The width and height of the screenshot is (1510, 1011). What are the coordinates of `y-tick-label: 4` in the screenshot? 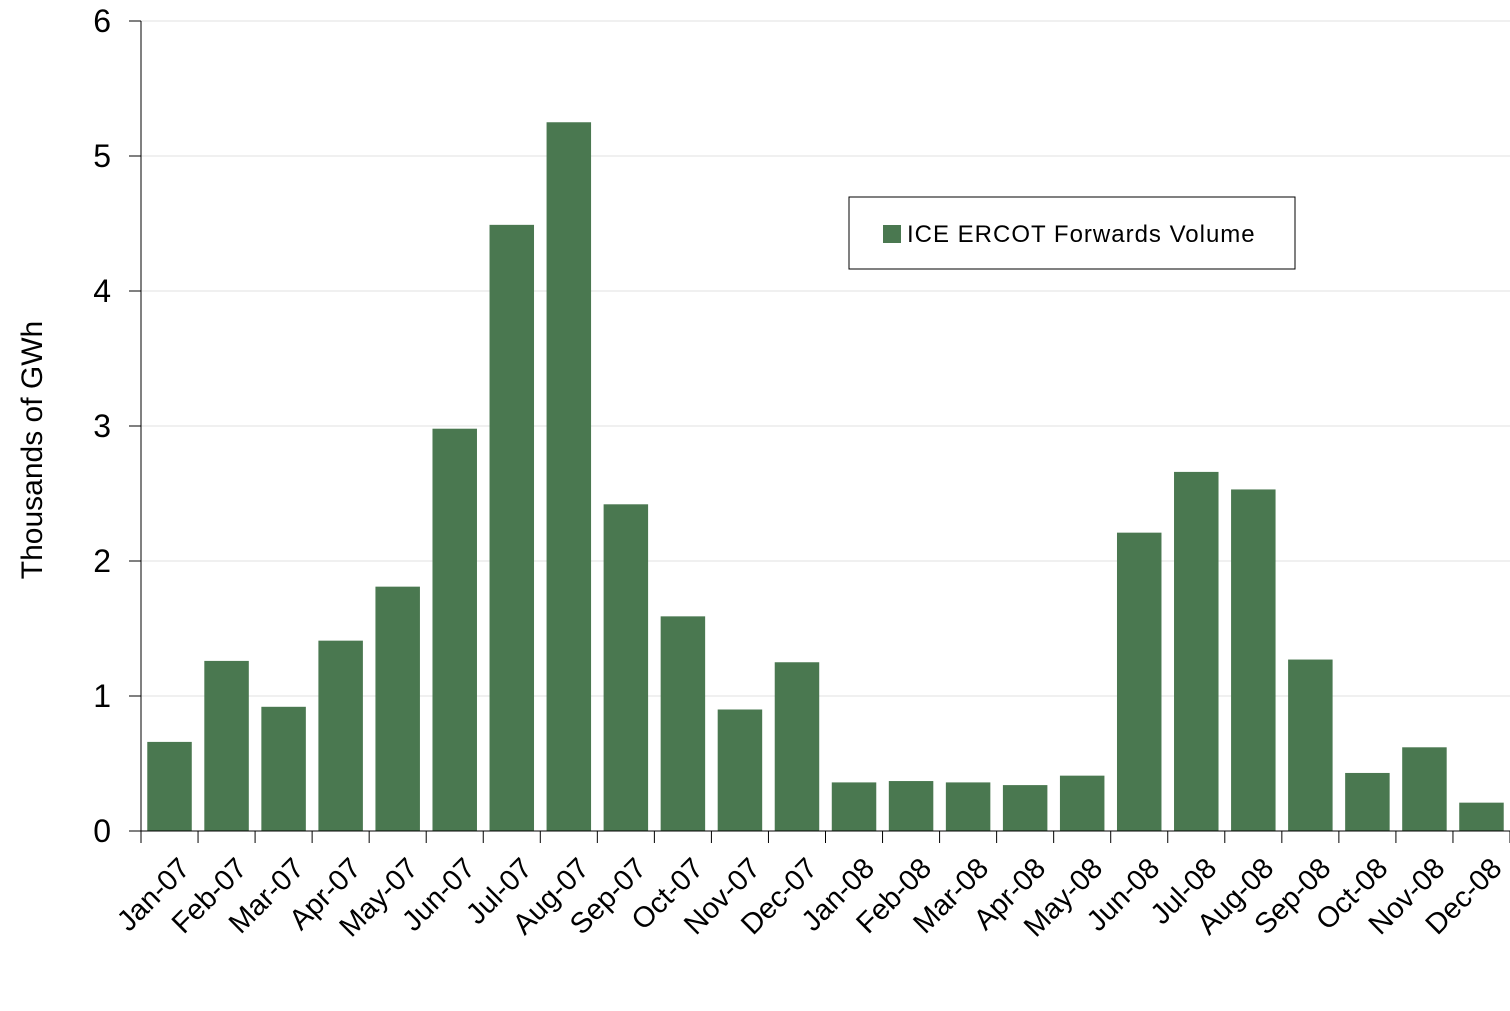 It's located at (102, 291).